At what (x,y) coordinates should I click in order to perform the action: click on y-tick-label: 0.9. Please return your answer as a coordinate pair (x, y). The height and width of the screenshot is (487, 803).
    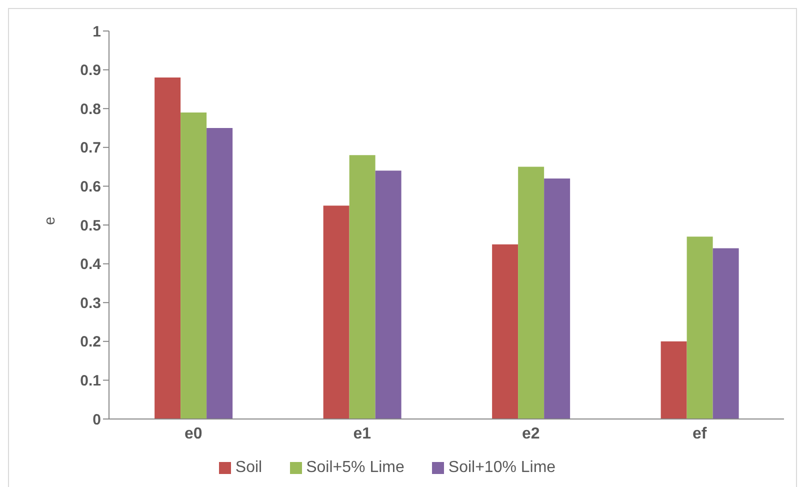
    Looking at the image, I should click on (90, 71).